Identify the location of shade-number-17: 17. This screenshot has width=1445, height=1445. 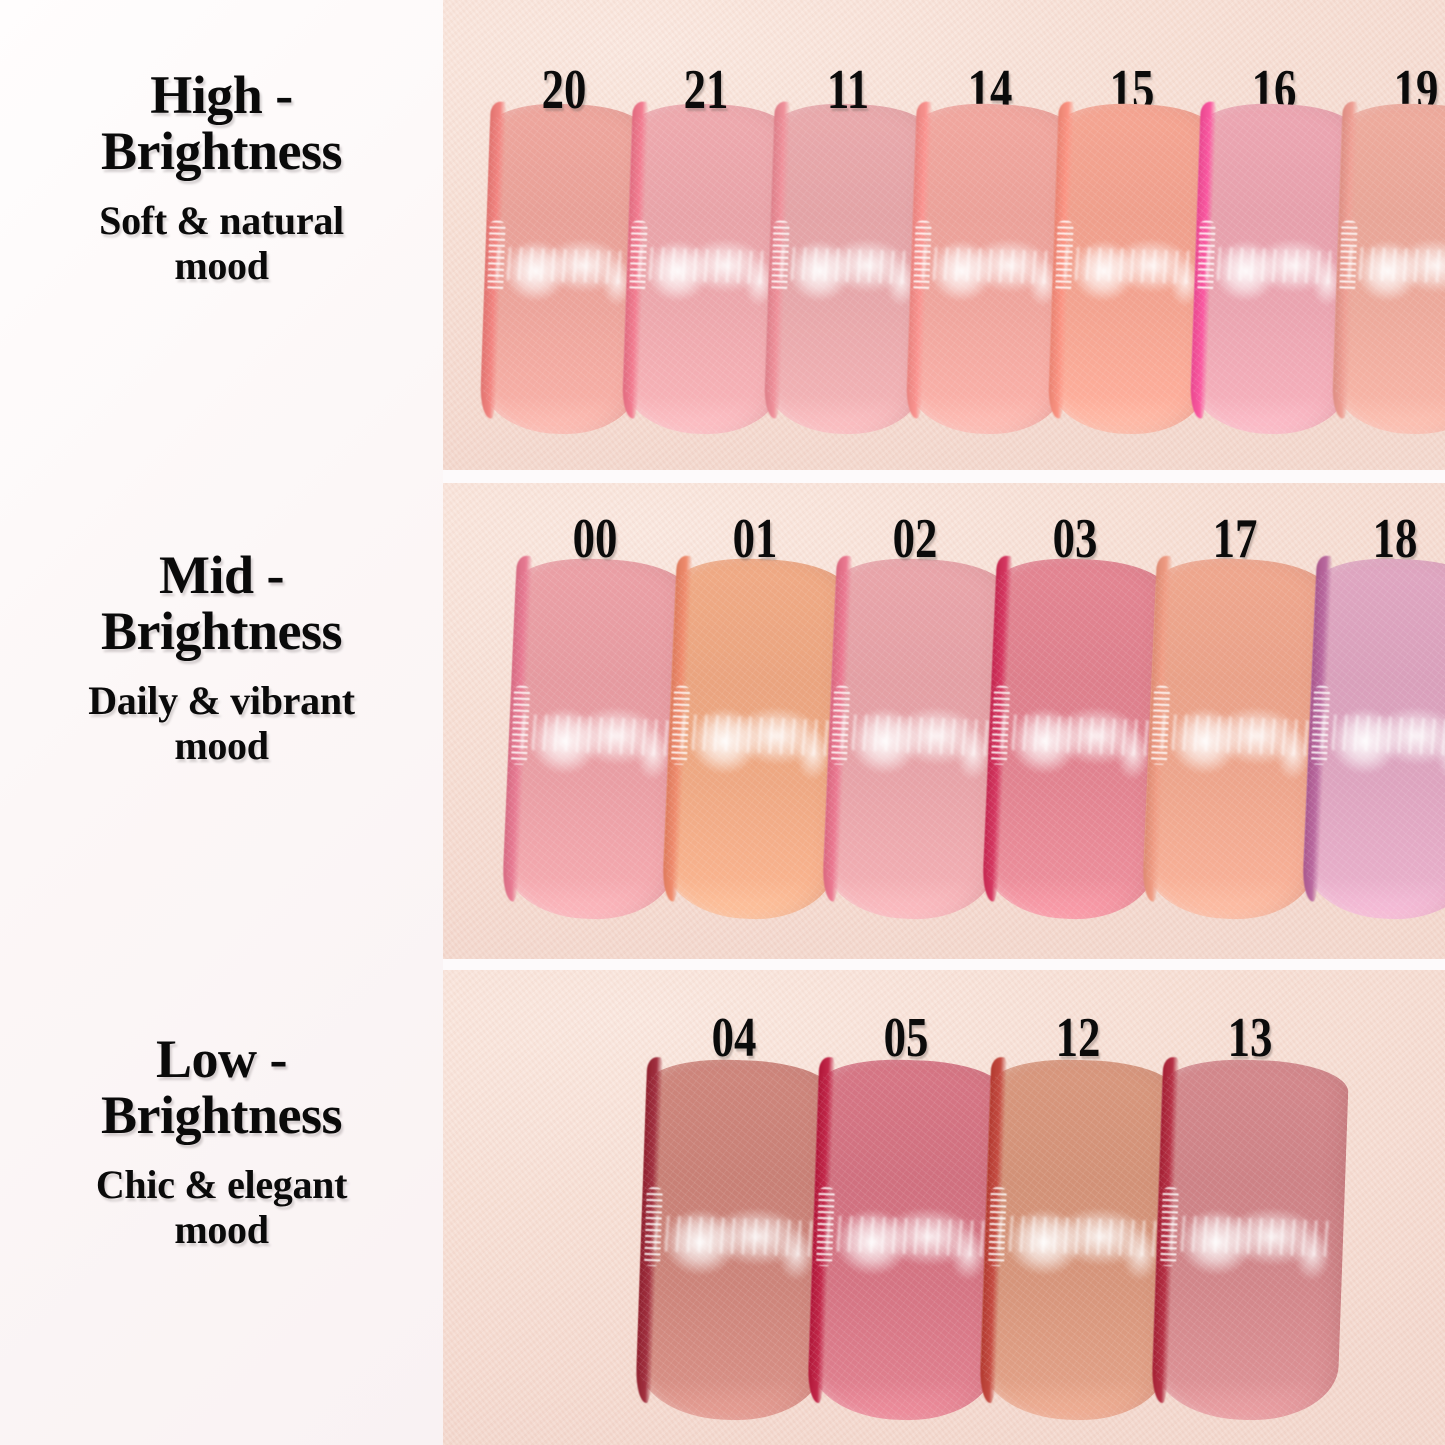
(1235, 539).